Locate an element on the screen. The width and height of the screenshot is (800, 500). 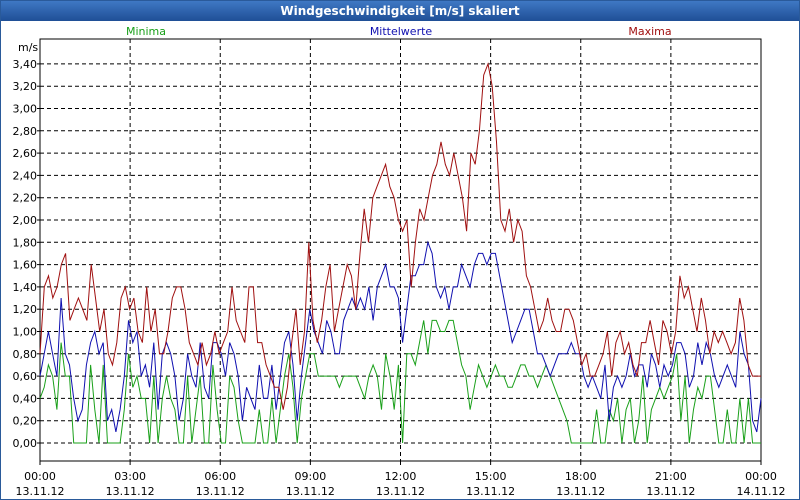
y-tick-label: 2,40 is located at coordinates (25, 175).